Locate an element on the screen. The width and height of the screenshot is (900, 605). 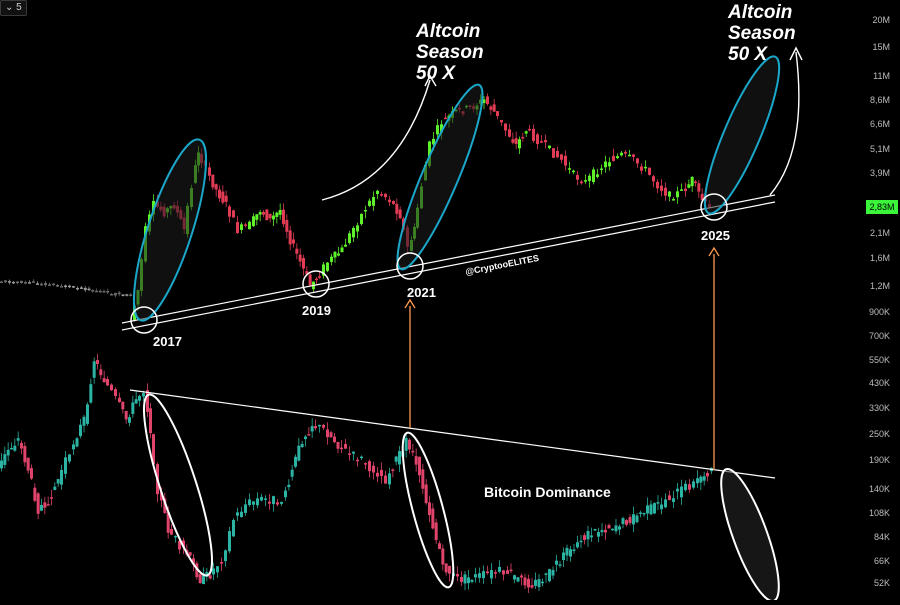
altseason-ellipse-2025 is located at coordinates (742, 135).